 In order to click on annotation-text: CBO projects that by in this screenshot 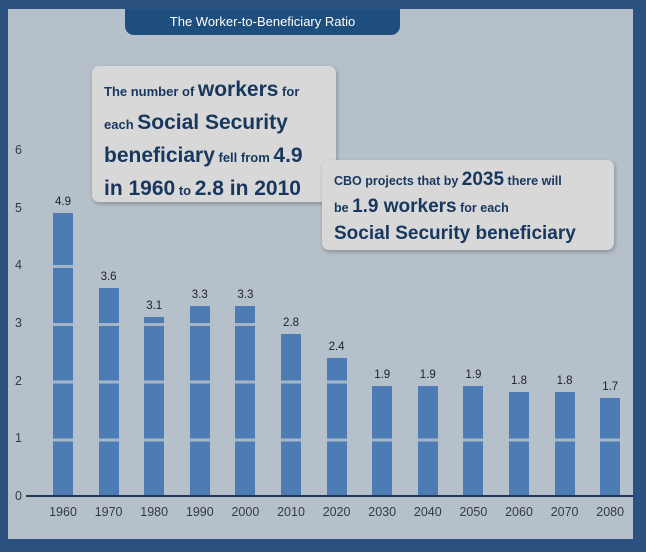, I will do `click(398, 181)`.